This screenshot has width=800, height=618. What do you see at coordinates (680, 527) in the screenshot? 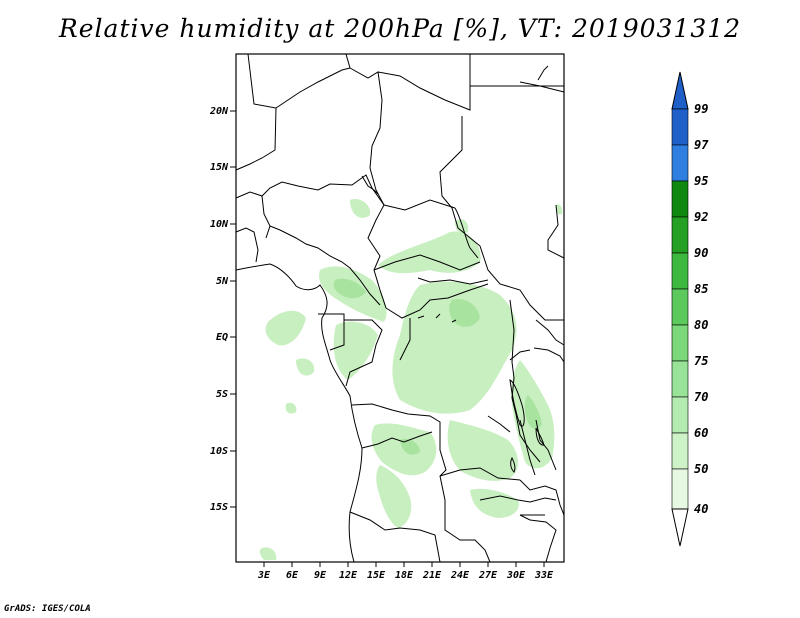
I see `colorbar-bottom-arrow` at bounding box center [680, 527].